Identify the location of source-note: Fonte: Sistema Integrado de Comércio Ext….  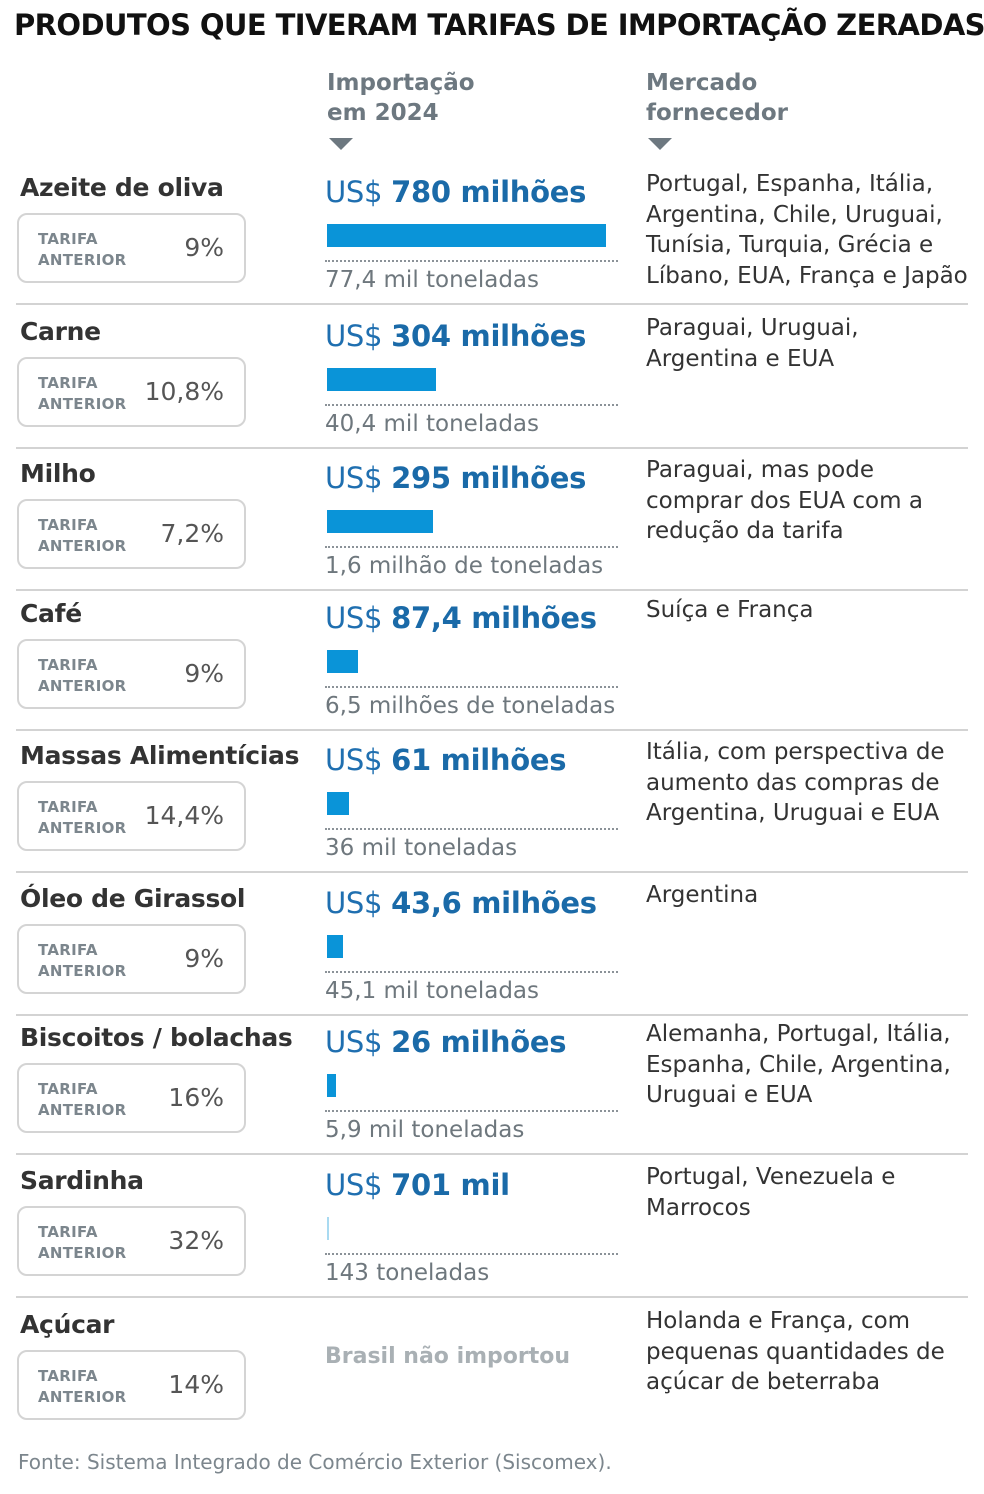
(315, 1462).